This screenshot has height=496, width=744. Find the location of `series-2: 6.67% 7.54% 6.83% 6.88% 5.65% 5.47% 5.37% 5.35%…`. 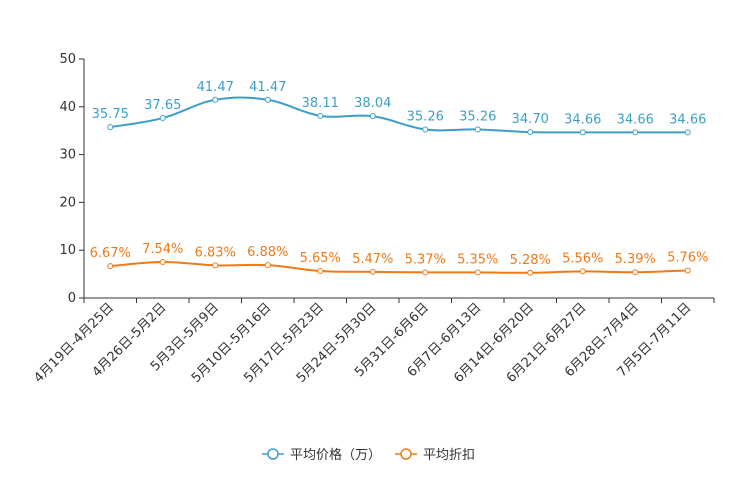

series-2: 6.67% 7.54% 6.83% 6.88% 5.65% 5.47% 5.37% 5.35%… is located at coordinates (399, 259).